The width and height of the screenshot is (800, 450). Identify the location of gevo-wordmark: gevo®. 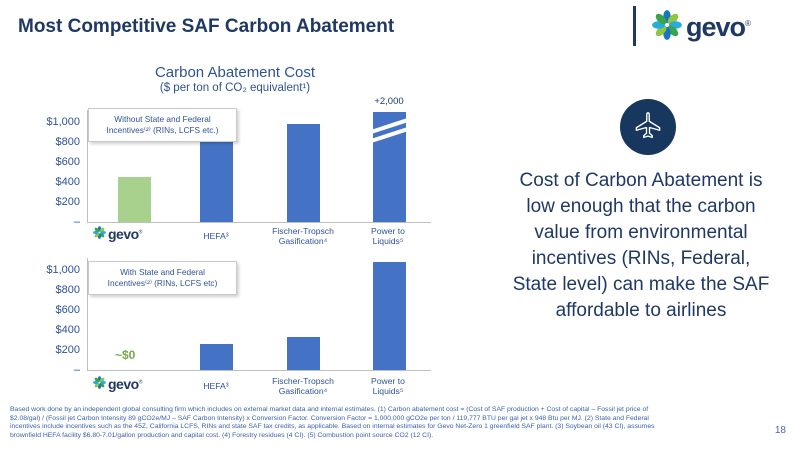
(718, 27).